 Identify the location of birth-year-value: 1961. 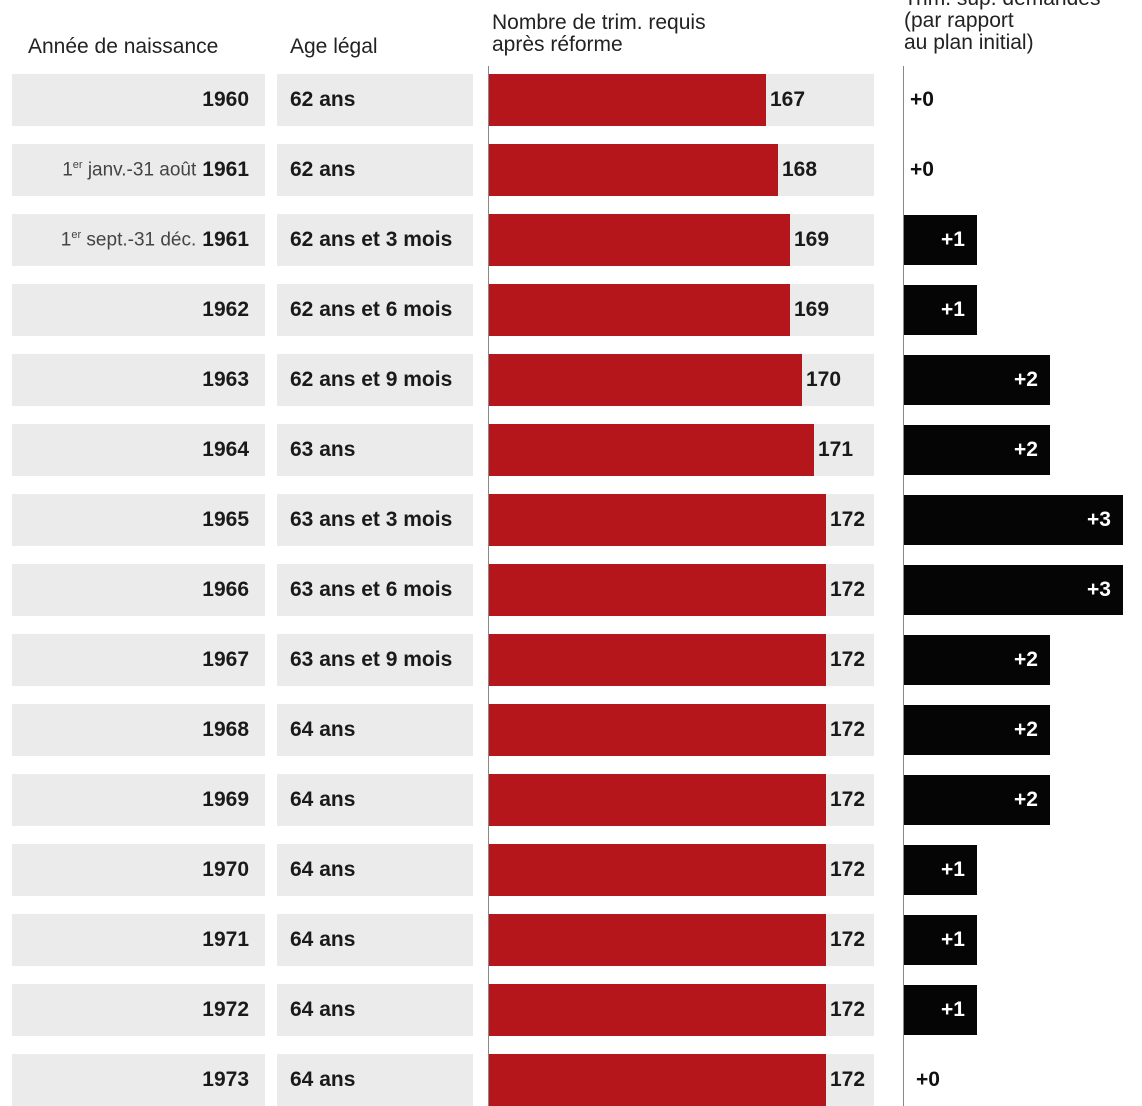
(225, 169).